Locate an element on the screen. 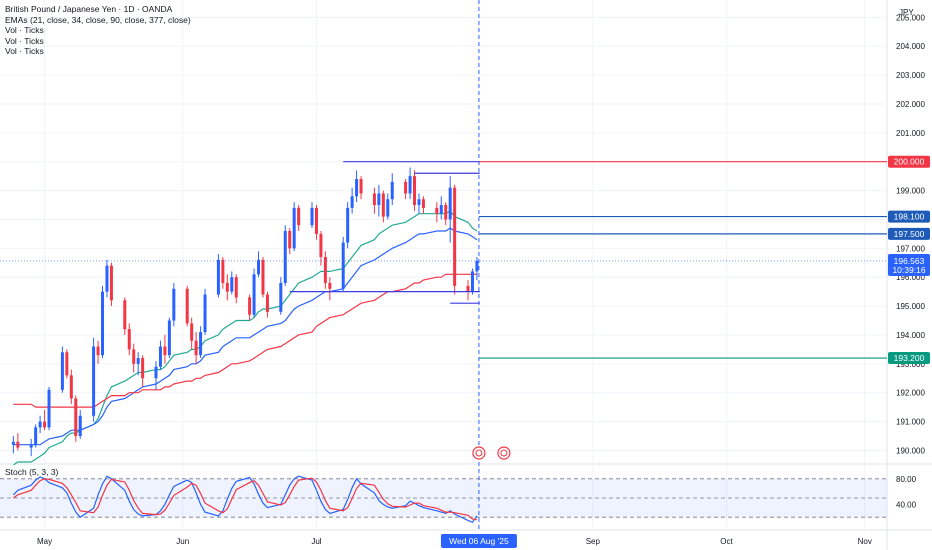 This screenshot has width=932, height=550. price-tick-label: 192.000 is located at coordinates (910, 393).